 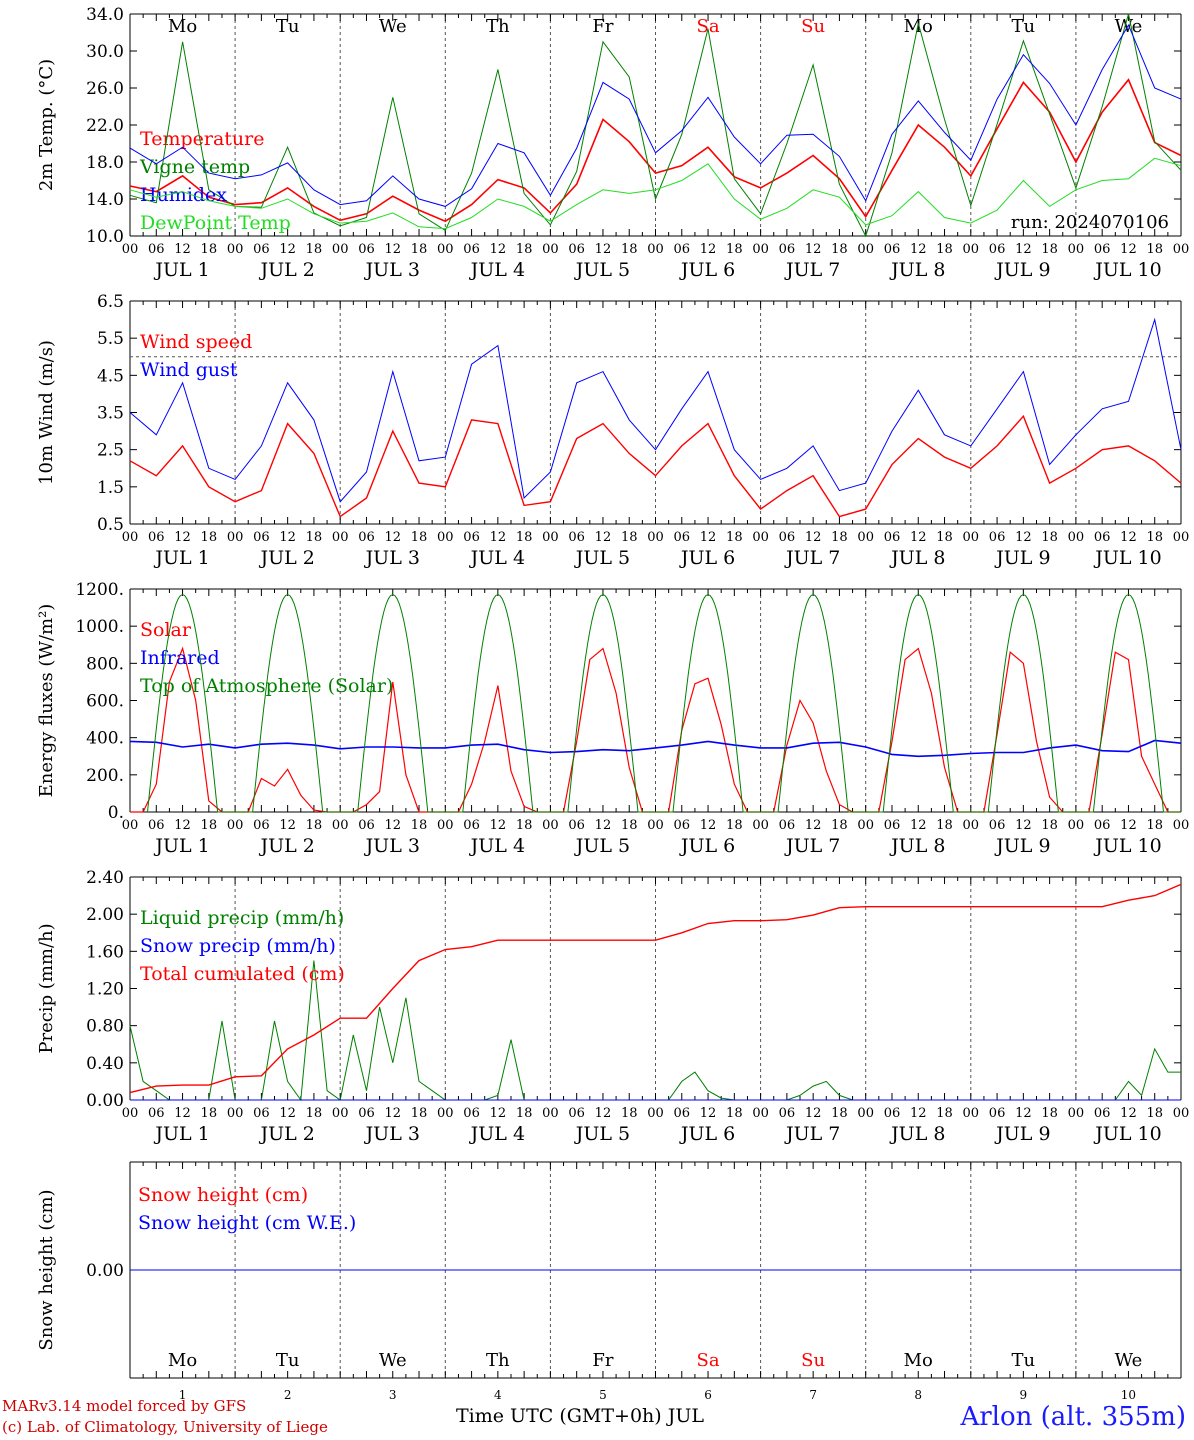 I want to click on date-label: JUL 6, so click(x=707, y=558).